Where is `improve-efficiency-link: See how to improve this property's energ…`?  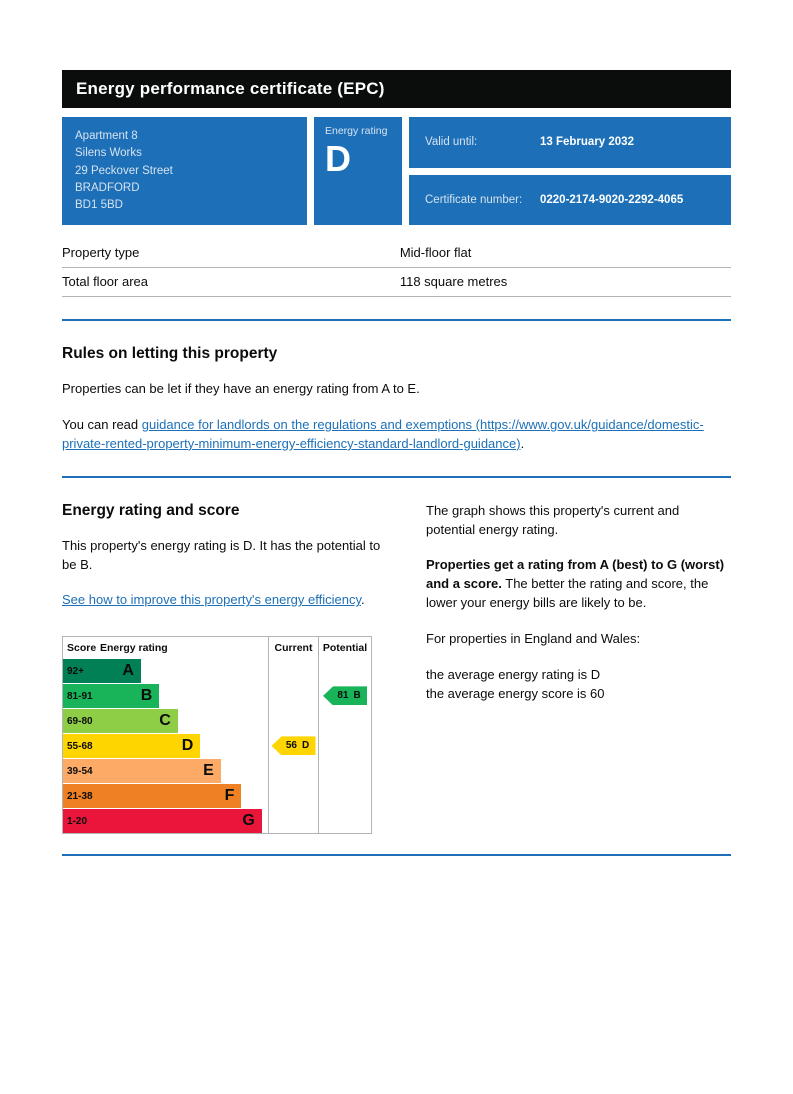
improve-efficiency-link: See how to improve this property's energ… is located at coordinates (211, 600).